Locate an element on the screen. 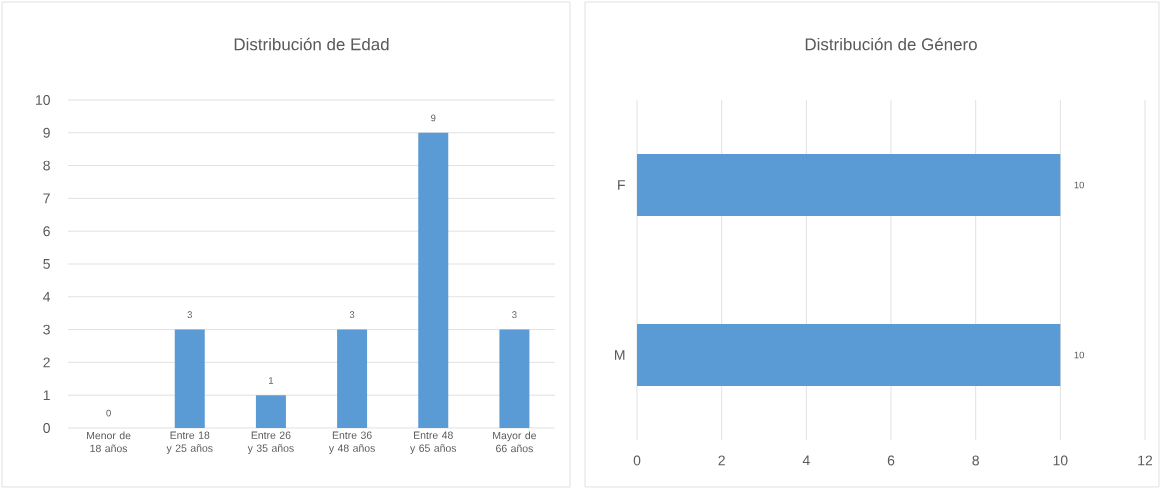 This screenshot has height=489, width=1161. y-tick-label: 1 is located at coordinates (46, 395).